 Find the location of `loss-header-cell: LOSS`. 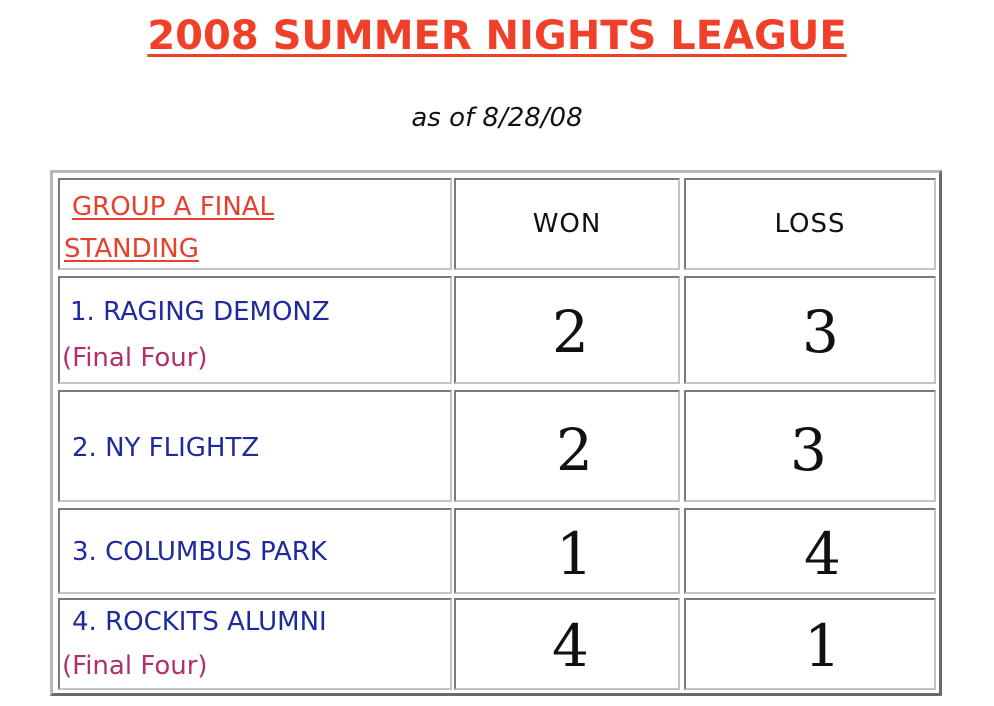

loss-header-cell: LOSS is located at coordinates (810, 224).